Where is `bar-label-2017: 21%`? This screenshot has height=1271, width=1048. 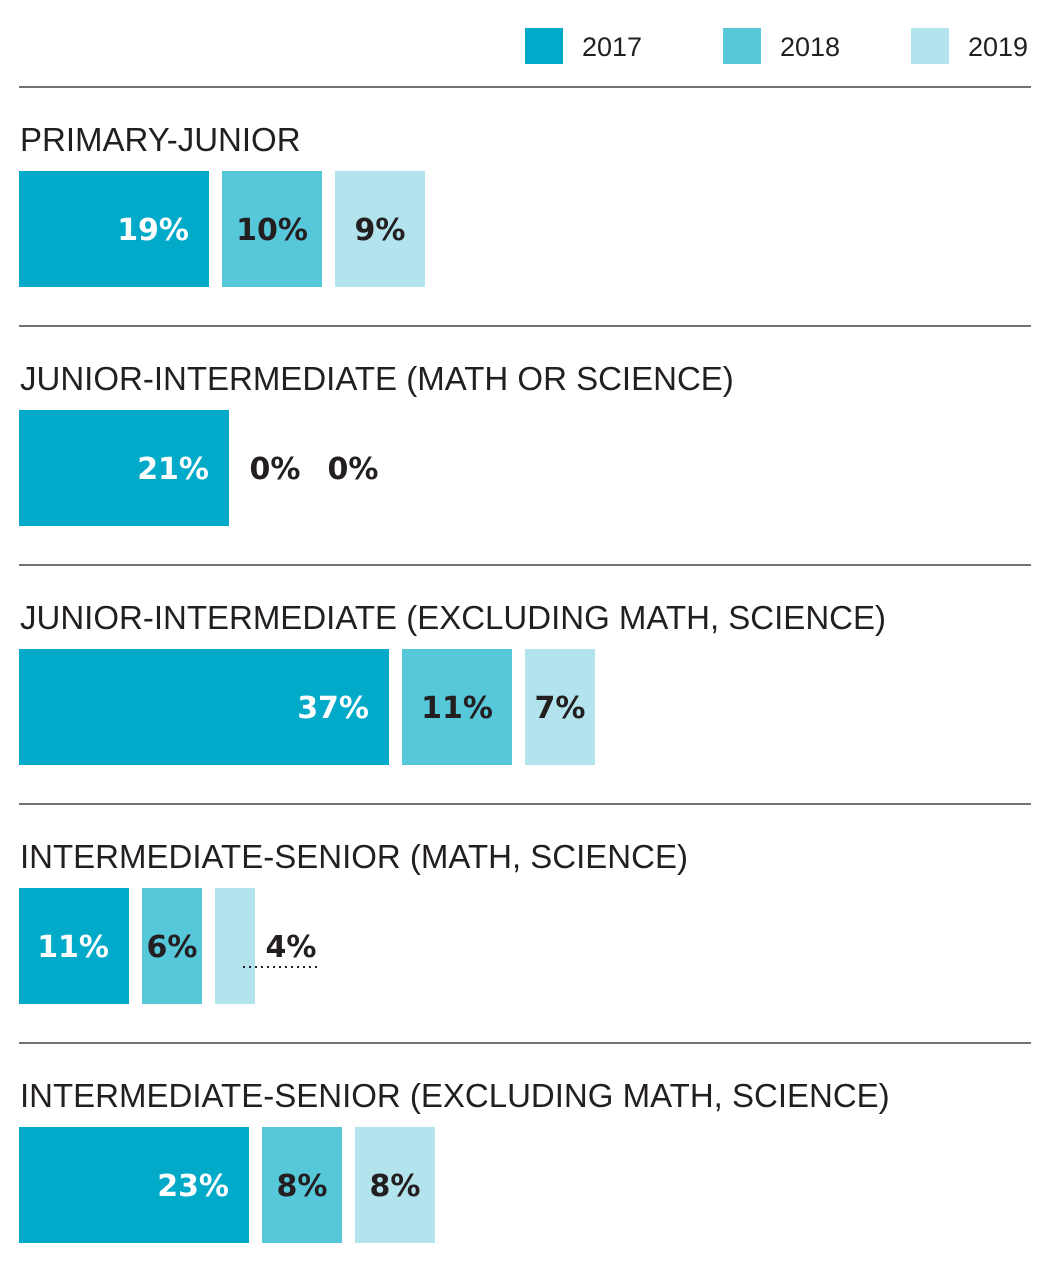
bar-label-2017: 21% is located at coordinates (173, 469).